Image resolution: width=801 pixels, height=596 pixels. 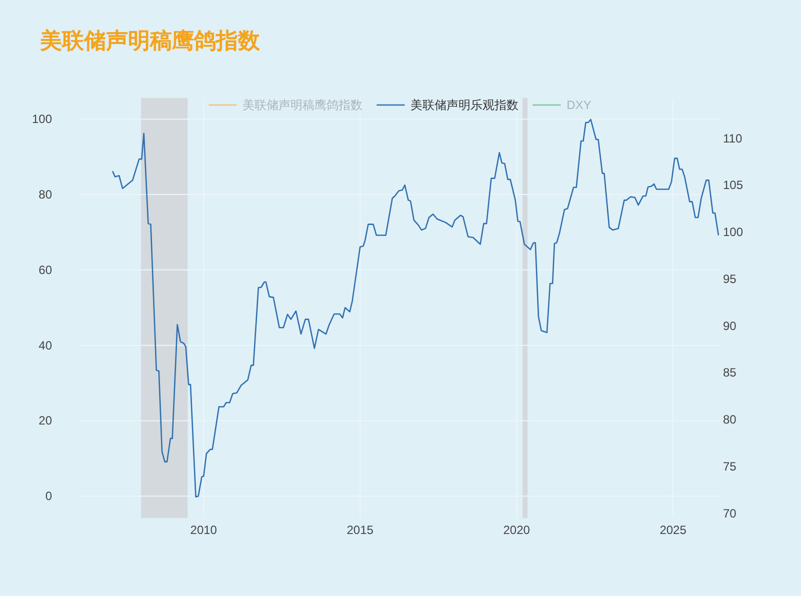 I want to click on y2-tick-label: 70, so click(x=730, y=513).